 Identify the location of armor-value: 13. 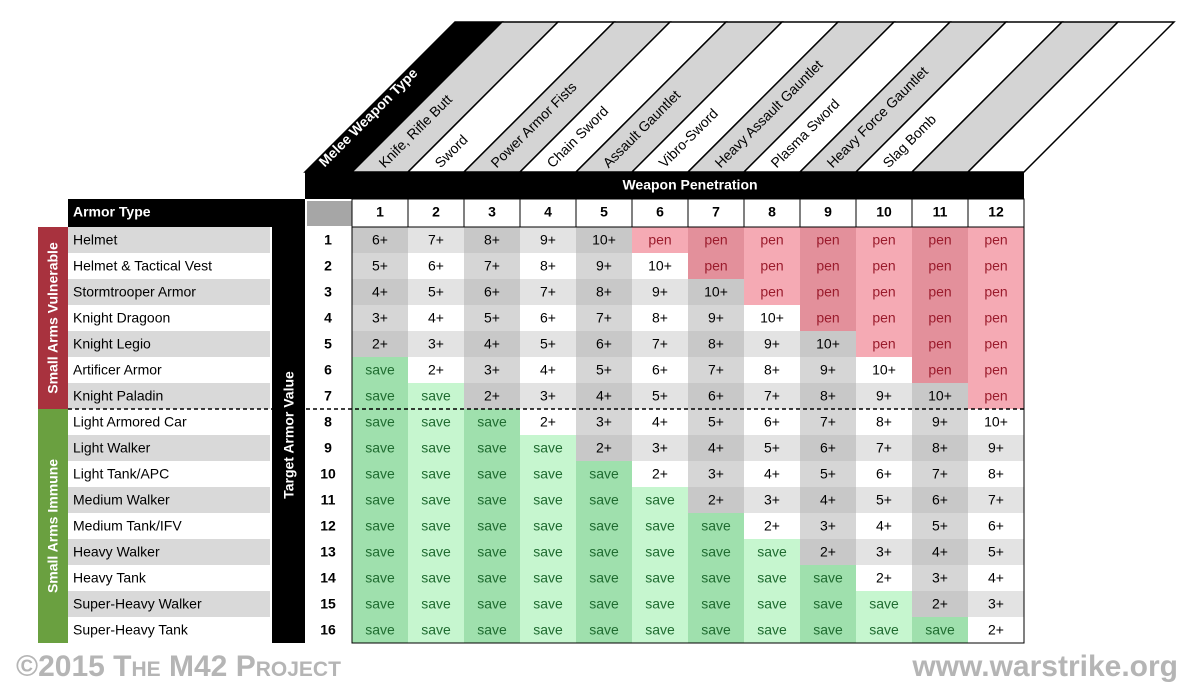
(328, 552).